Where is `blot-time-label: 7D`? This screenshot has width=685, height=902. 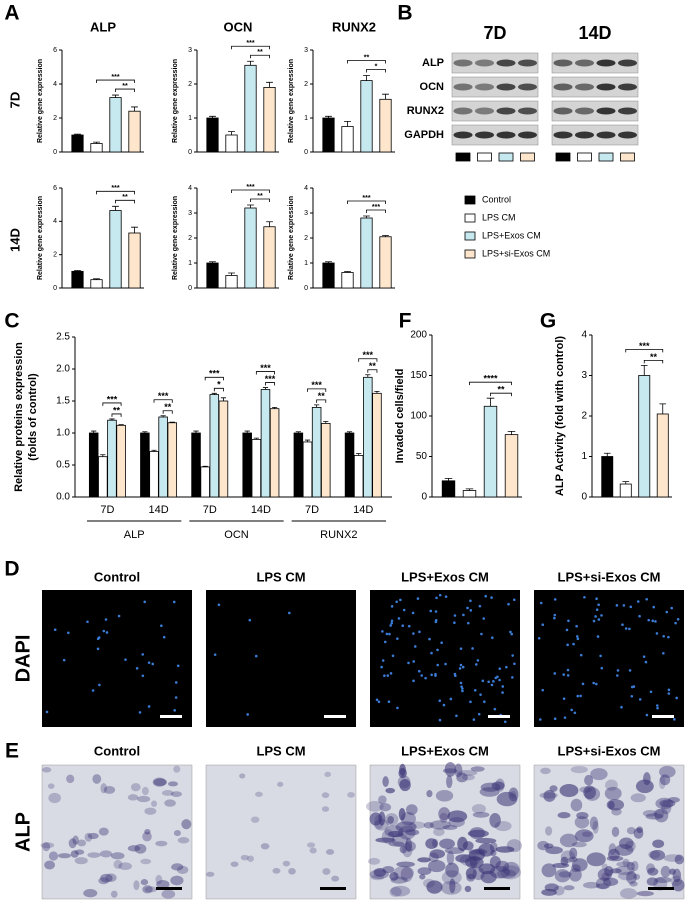
blot-time-label: 7D is located at coordinates (494, 33).